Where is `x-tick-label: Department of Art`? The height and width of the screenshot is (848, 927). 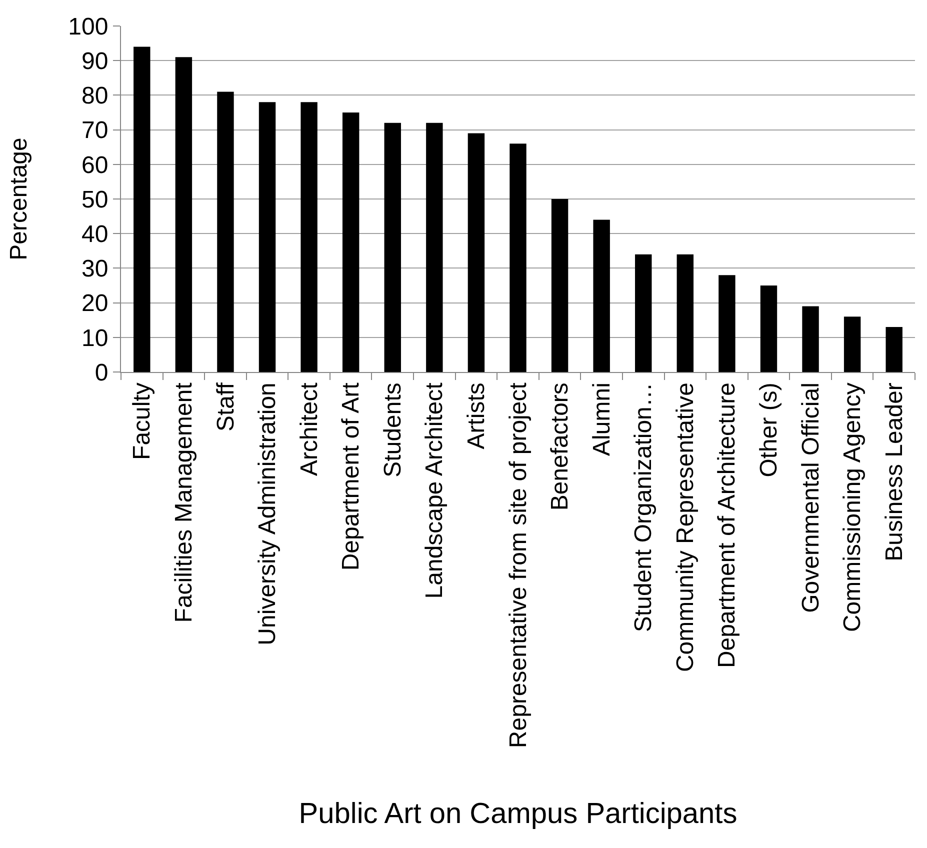 x-tick-label: Department of Art is located at coordinates (351, 476).